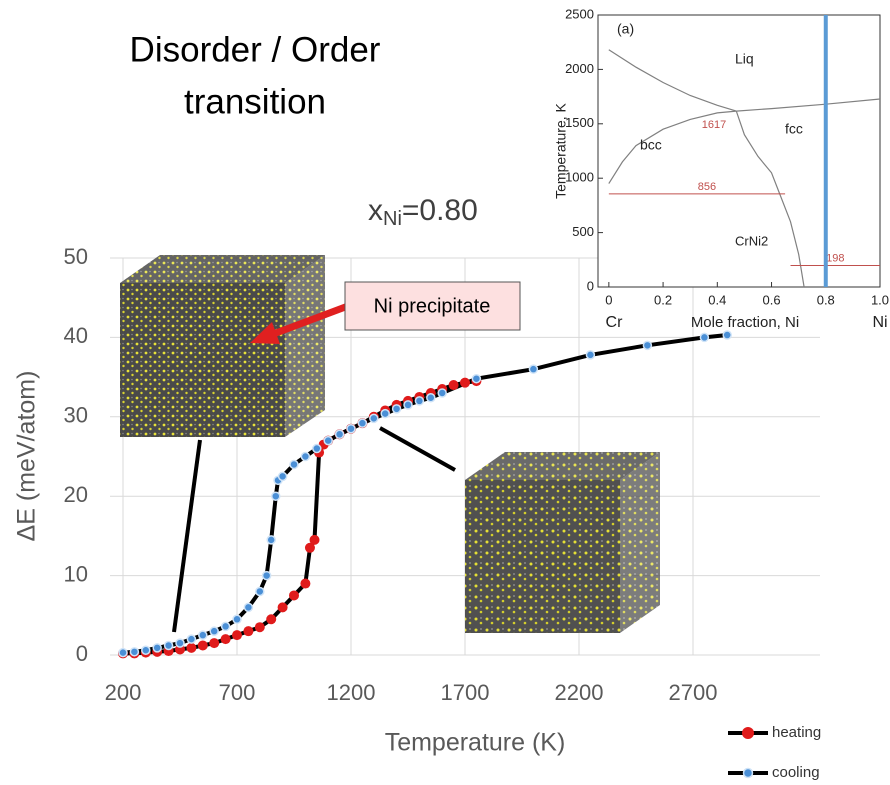 The width and height of the screenshot is (890, 785). I want to click on point-label: 1617, so click(714, 125).